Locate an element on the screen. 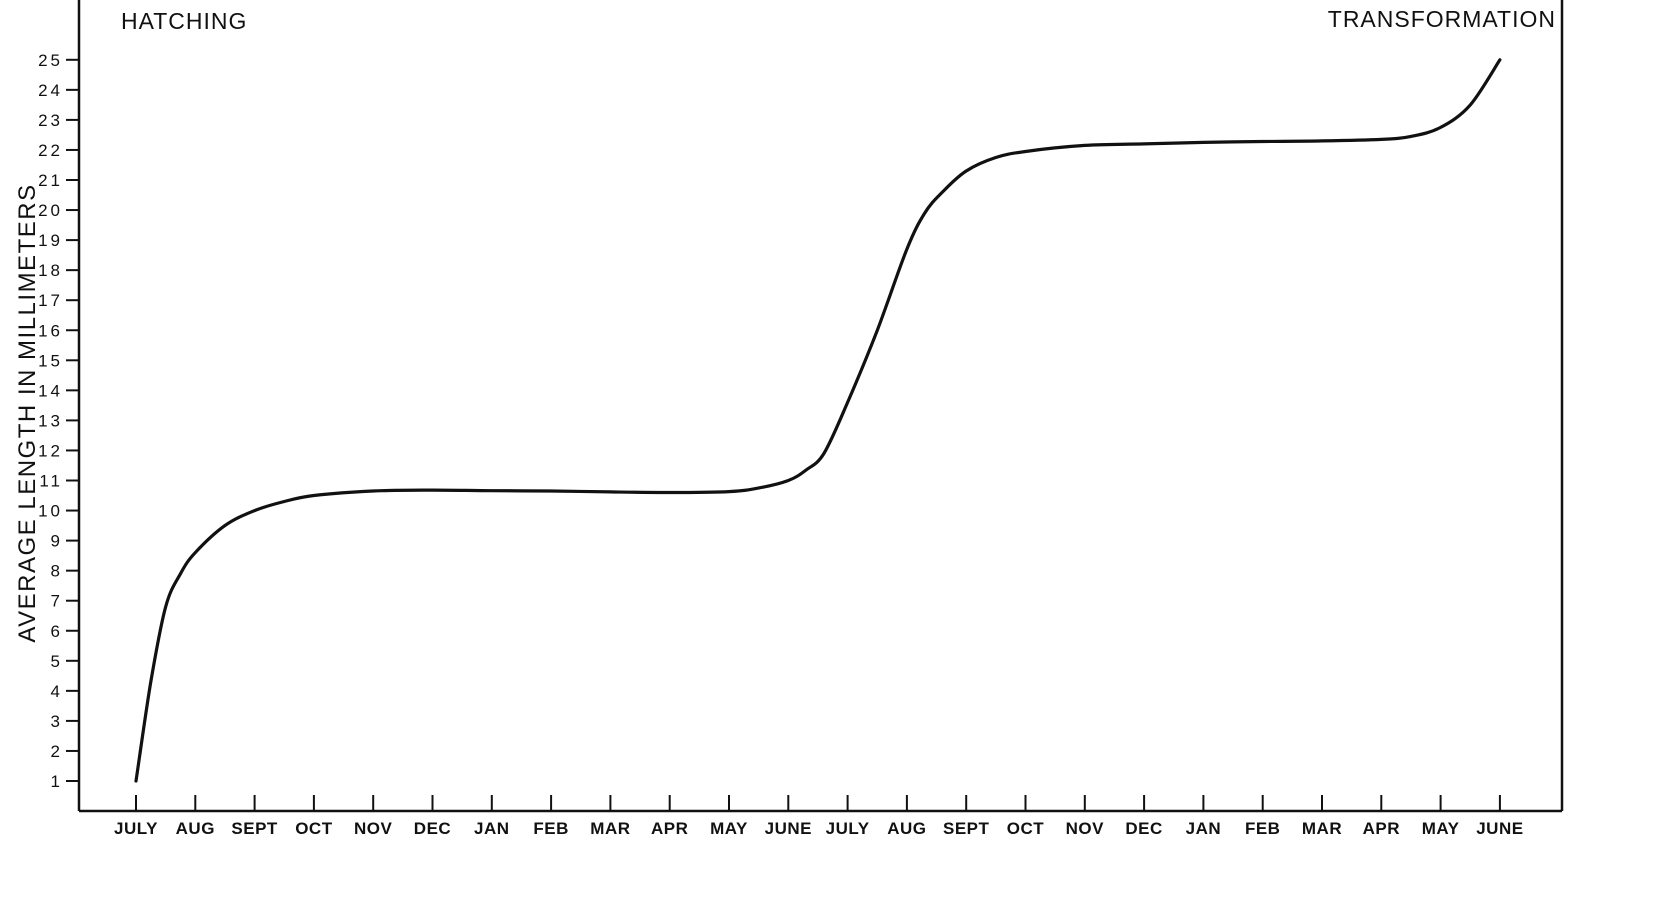 The image size is (1667, 898). y-tick-label: 20 is located at coordinates (50, 210).